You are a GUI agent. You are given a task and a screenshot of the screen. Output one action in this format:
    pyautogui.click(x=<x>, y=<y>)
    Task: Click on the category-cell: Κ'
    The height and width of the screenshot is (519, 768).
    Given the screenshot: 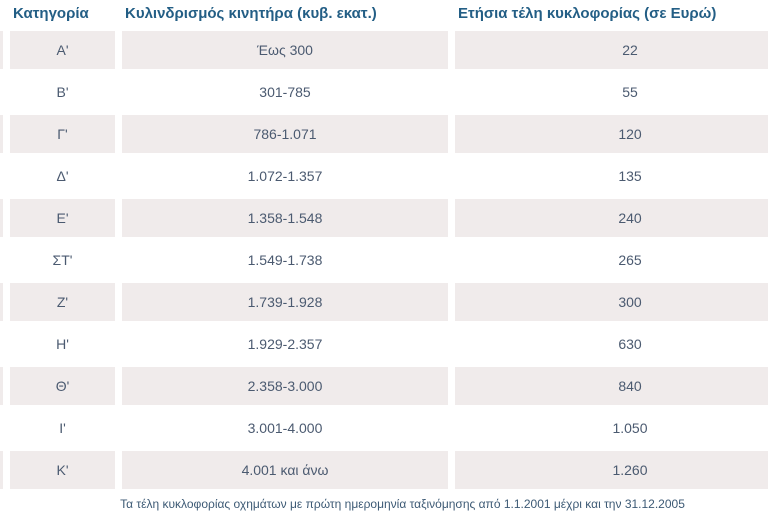 What is the action you would take?
    pyautogui.click(x=62, y=470)
    